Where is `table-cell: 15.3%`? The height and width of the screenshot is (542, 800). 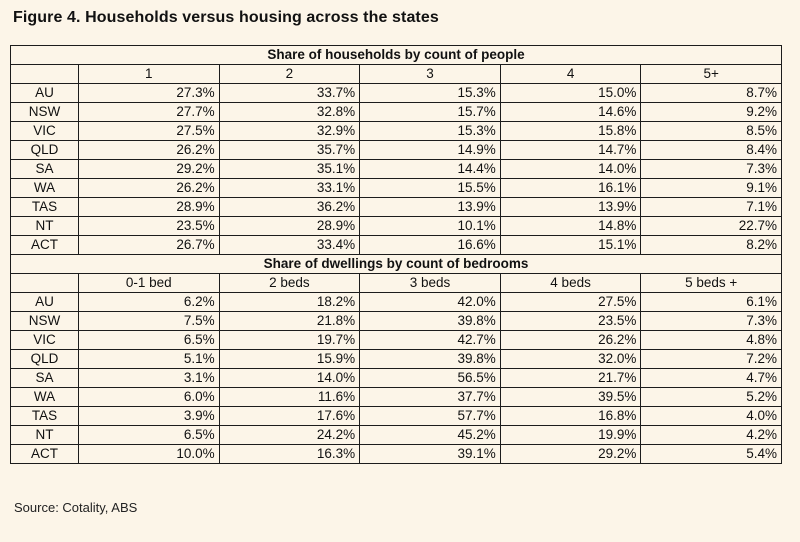
table-cell: 15.3% is located at coordinates (430, 93).